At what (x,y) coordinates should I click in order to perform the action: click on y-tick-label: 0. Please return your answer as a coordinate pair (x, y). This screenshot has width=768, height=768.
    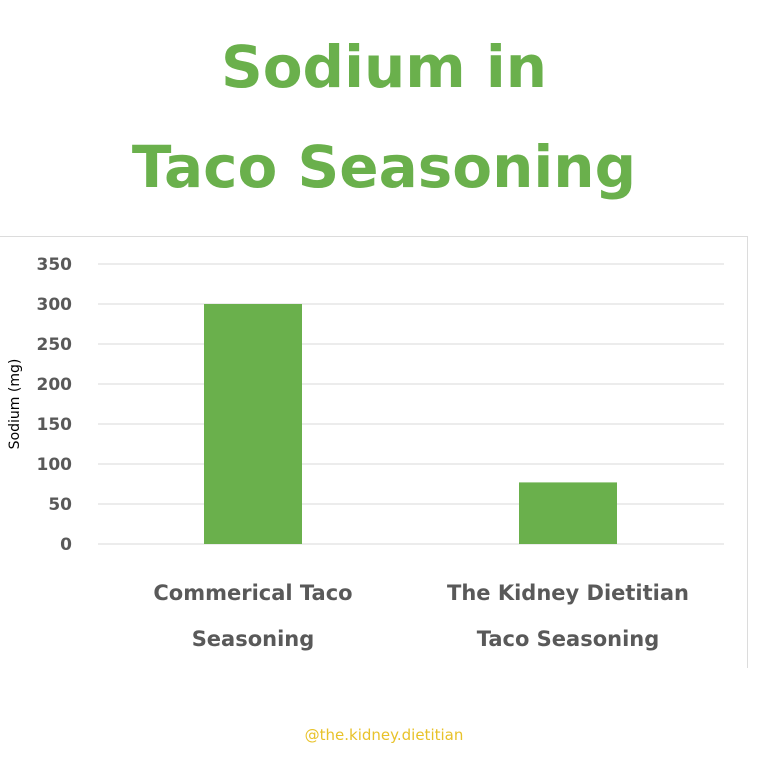
    Looking at the image, I should click on (66, 545).